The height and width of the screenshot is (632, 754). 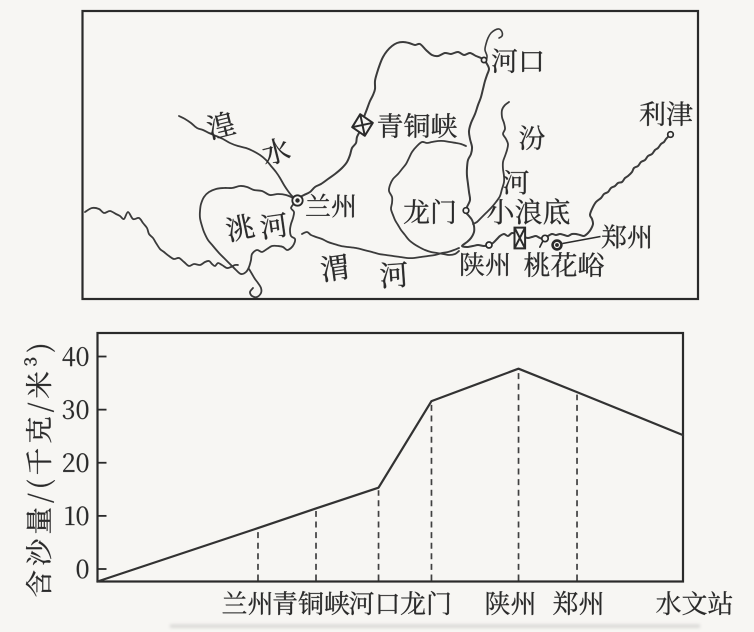 I want to click on glyph-克, so click(x=38, y=430).